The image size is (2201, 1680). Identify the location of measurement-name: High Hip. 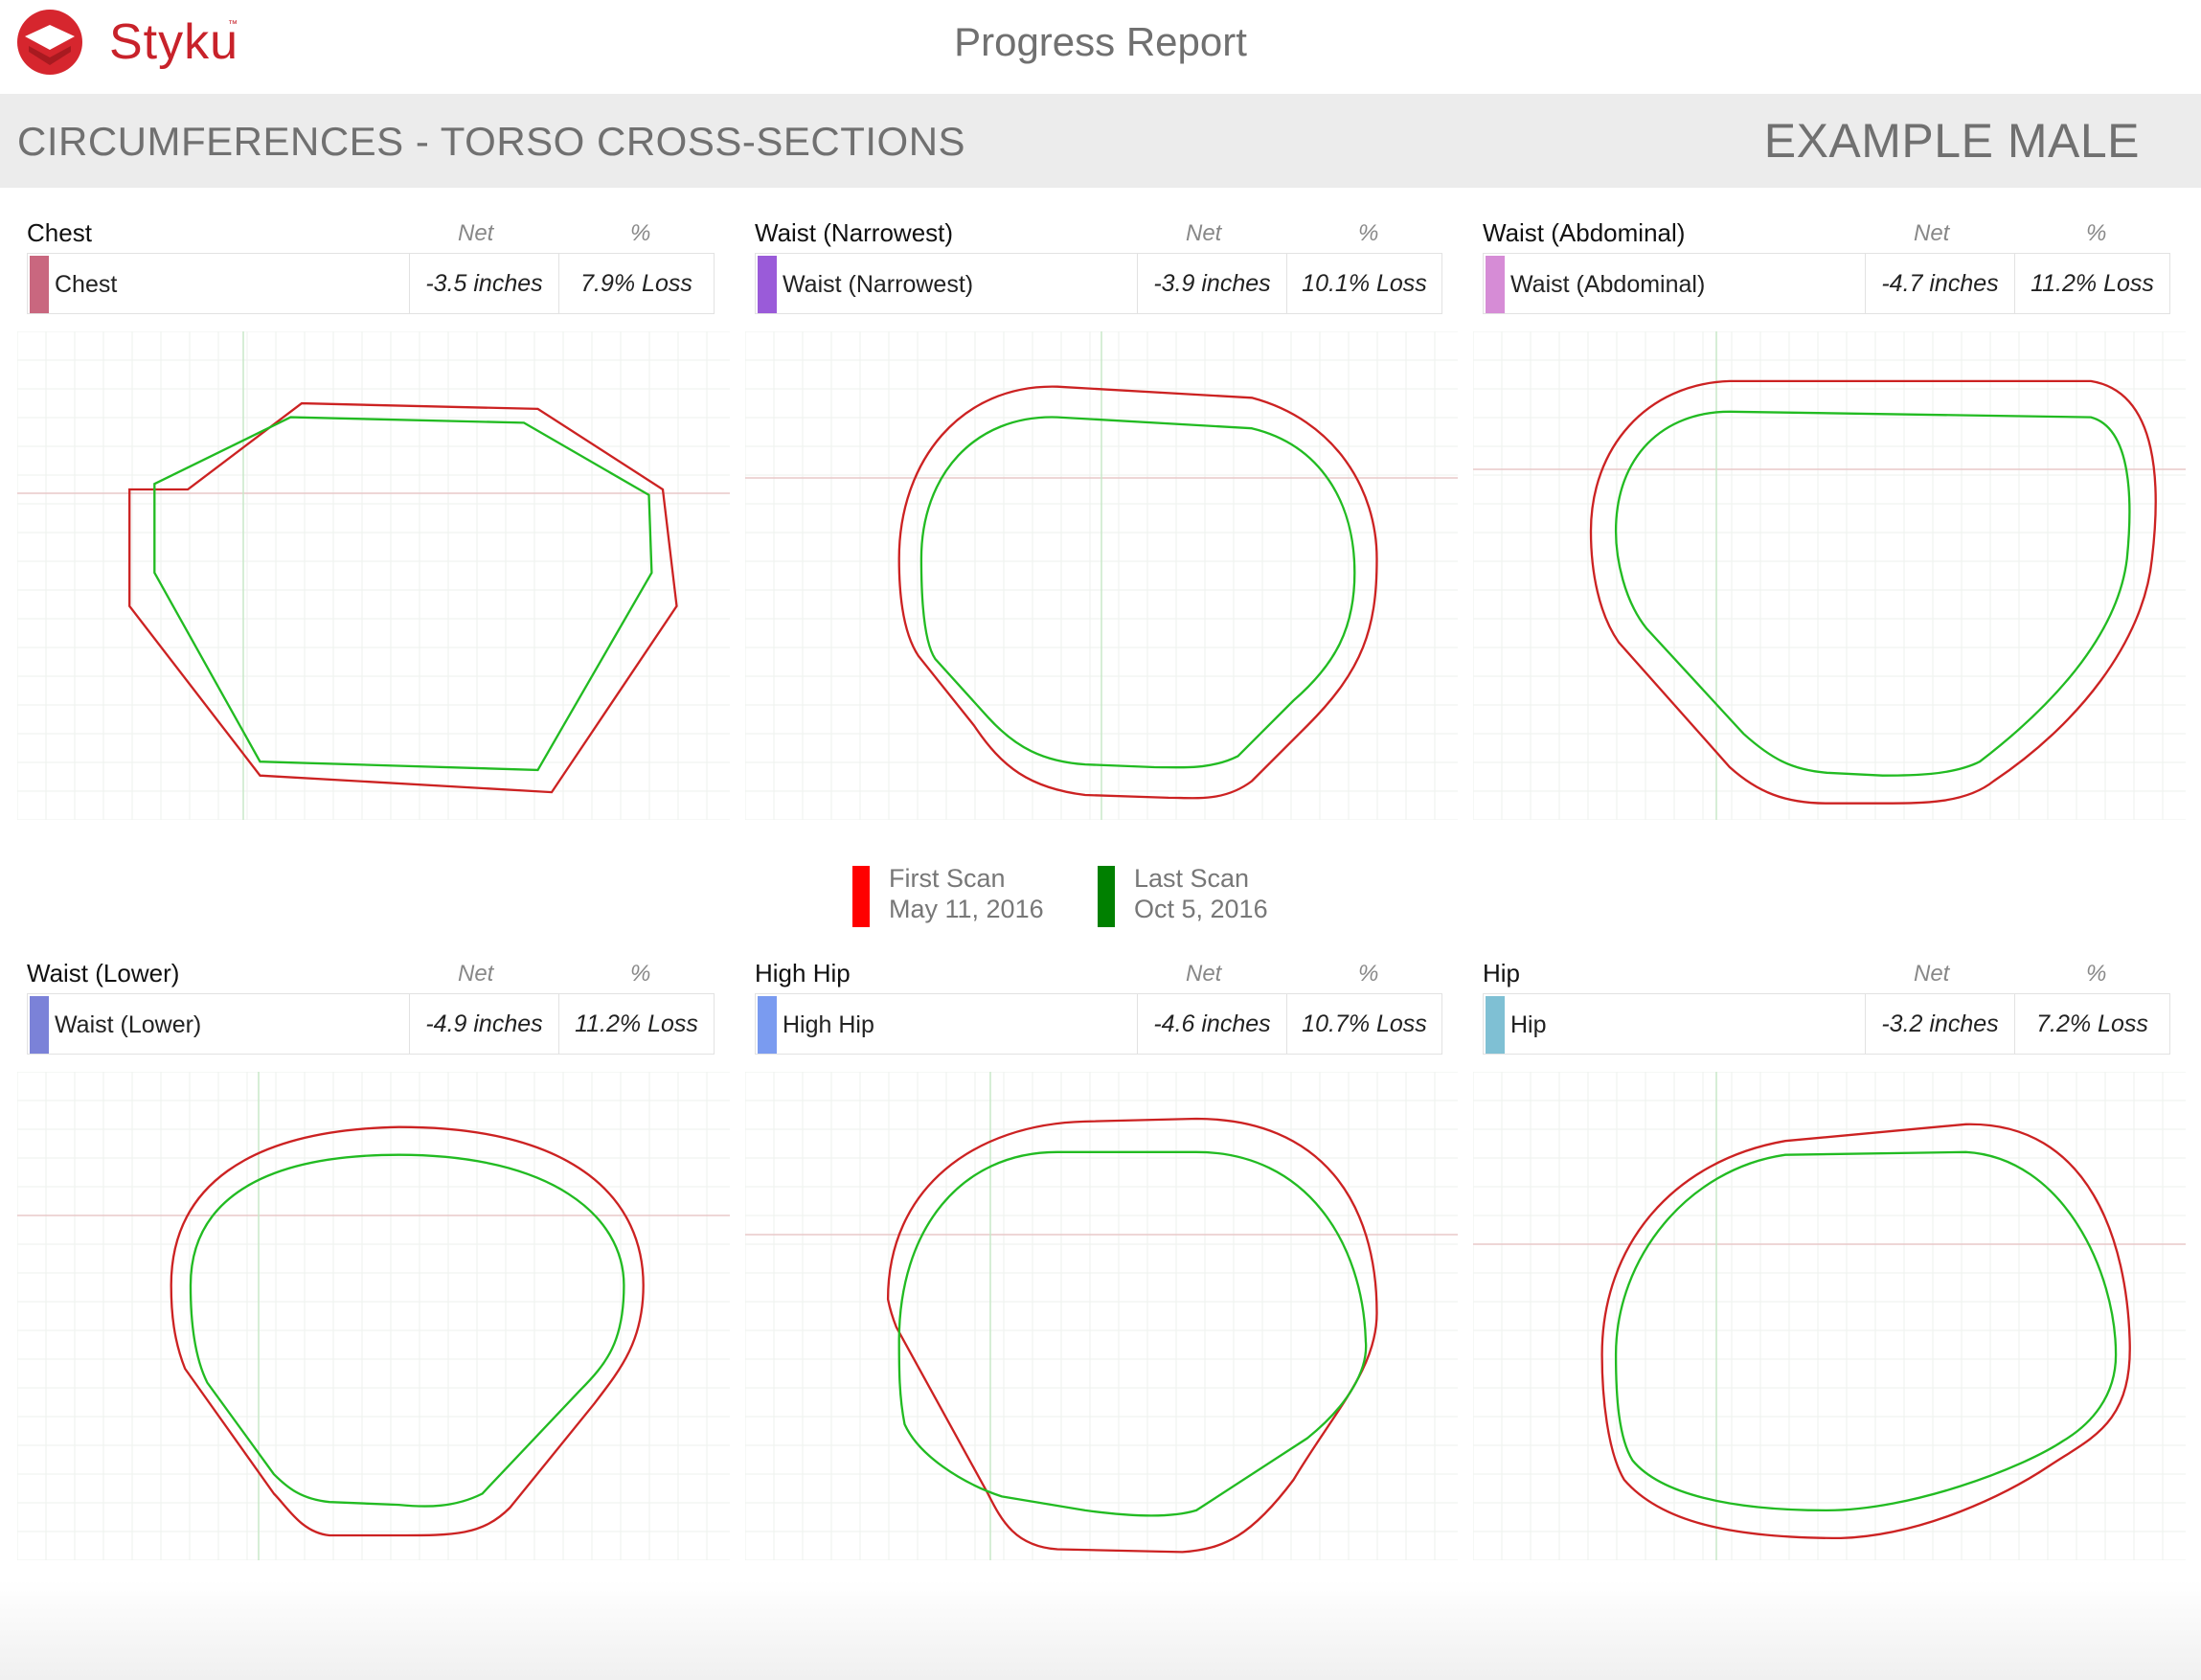
(828, 1024).